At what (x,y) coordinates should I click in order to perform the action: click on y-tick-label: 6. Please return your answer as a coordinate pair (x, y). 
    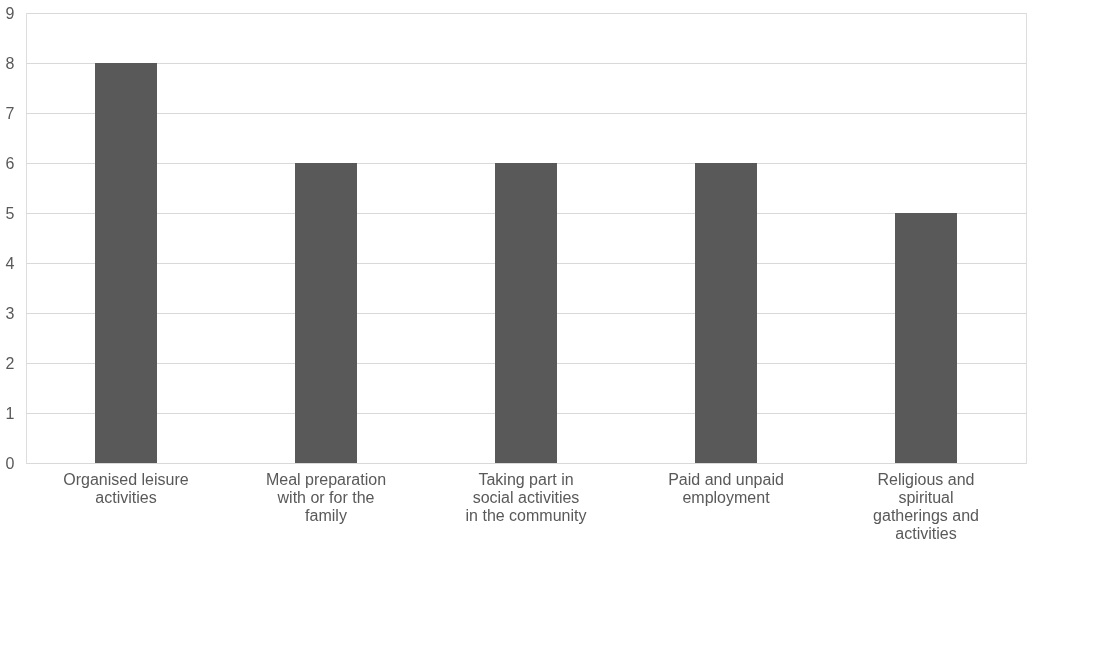
    Looking at the image, I should click on (10, 163).